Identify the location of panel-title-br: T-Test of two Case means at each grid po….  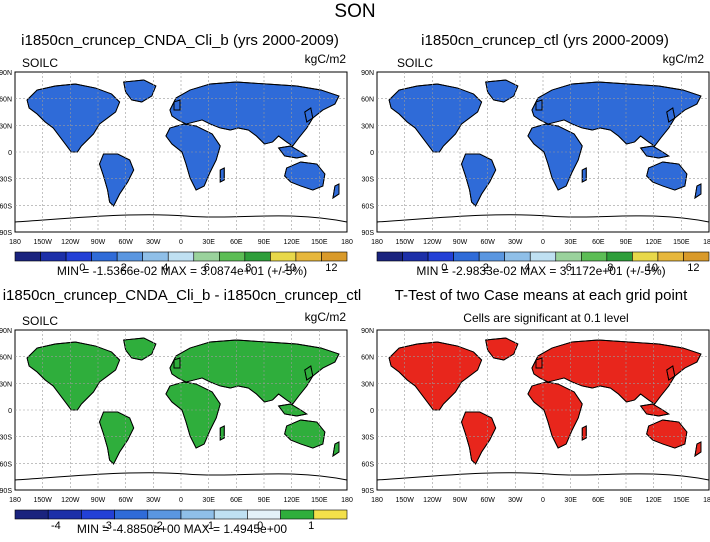
(541, 295).